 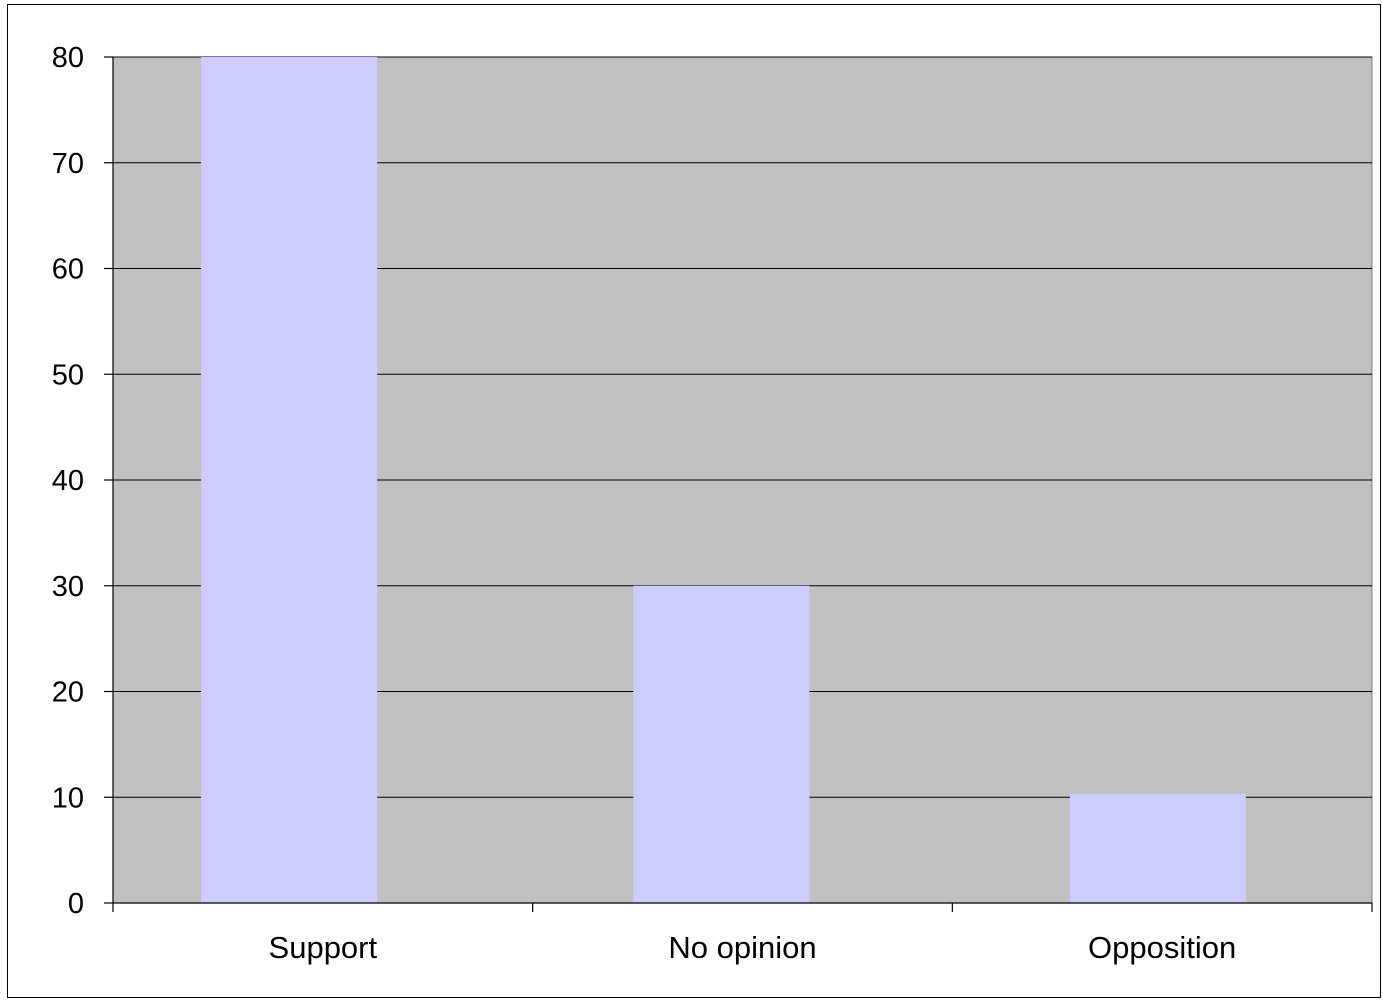 I want to click on bar-no-opinion, so click(x=721, y=744).